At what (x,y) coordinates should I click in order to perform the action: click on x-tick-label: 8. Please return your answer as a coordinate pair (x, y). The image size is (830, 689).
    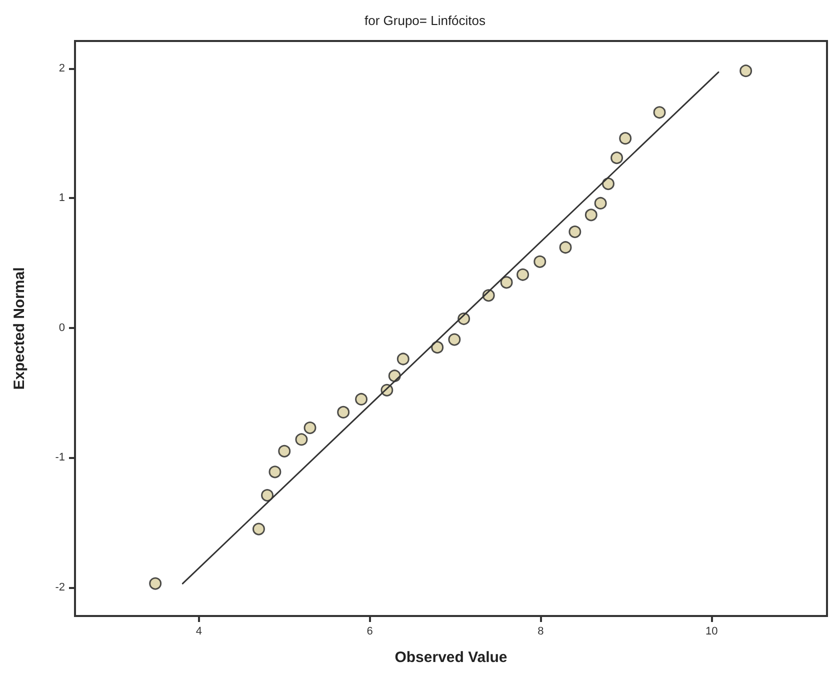
    Looking at the image, I should click on (541, 632).